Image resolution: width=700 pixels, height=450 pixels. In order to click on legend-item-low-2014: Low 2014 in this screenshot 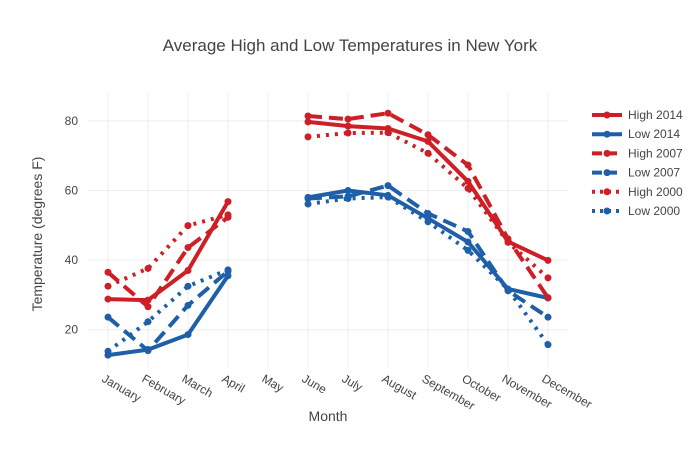, I will do `click(636, 134)`.